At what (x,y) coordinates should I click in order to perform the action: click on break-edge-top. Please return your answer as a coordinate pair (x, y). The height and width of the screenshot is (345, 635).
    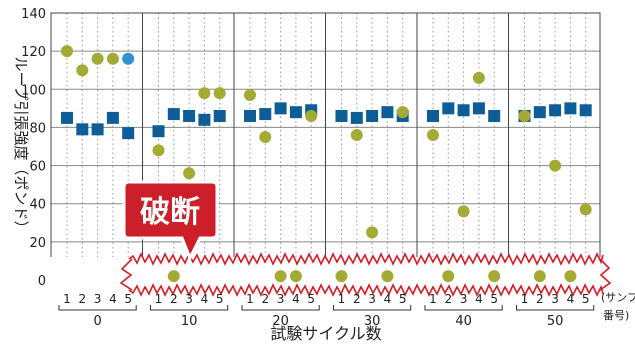
    Looking at the image, I should click on (366, 259).